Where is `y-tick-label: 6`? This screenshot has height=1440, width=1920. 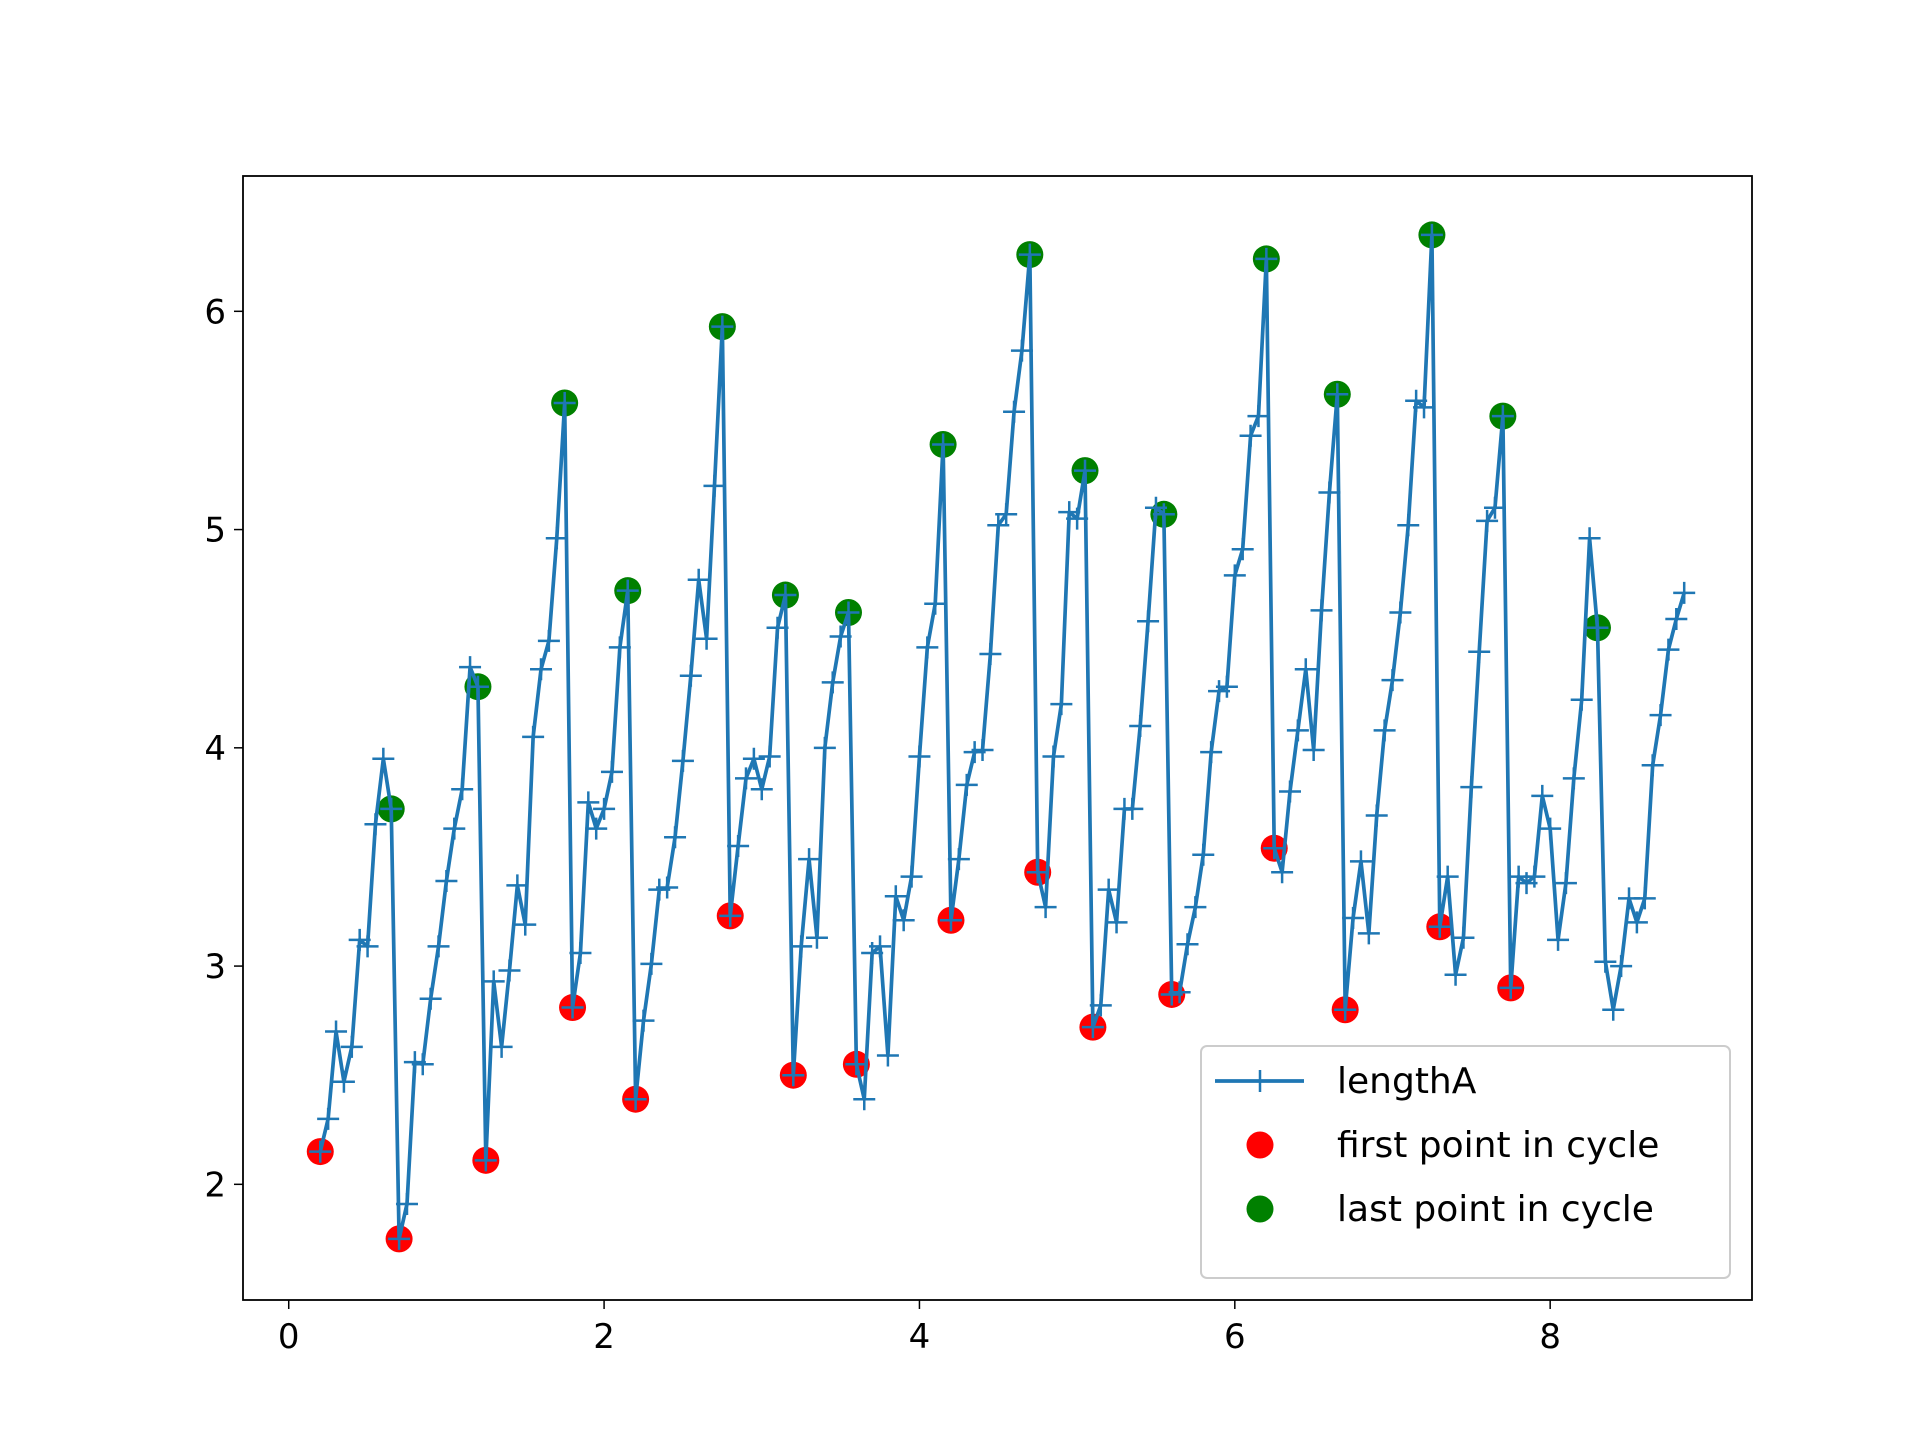 y-tick-label: 6 is located at coordinates (215, 312).